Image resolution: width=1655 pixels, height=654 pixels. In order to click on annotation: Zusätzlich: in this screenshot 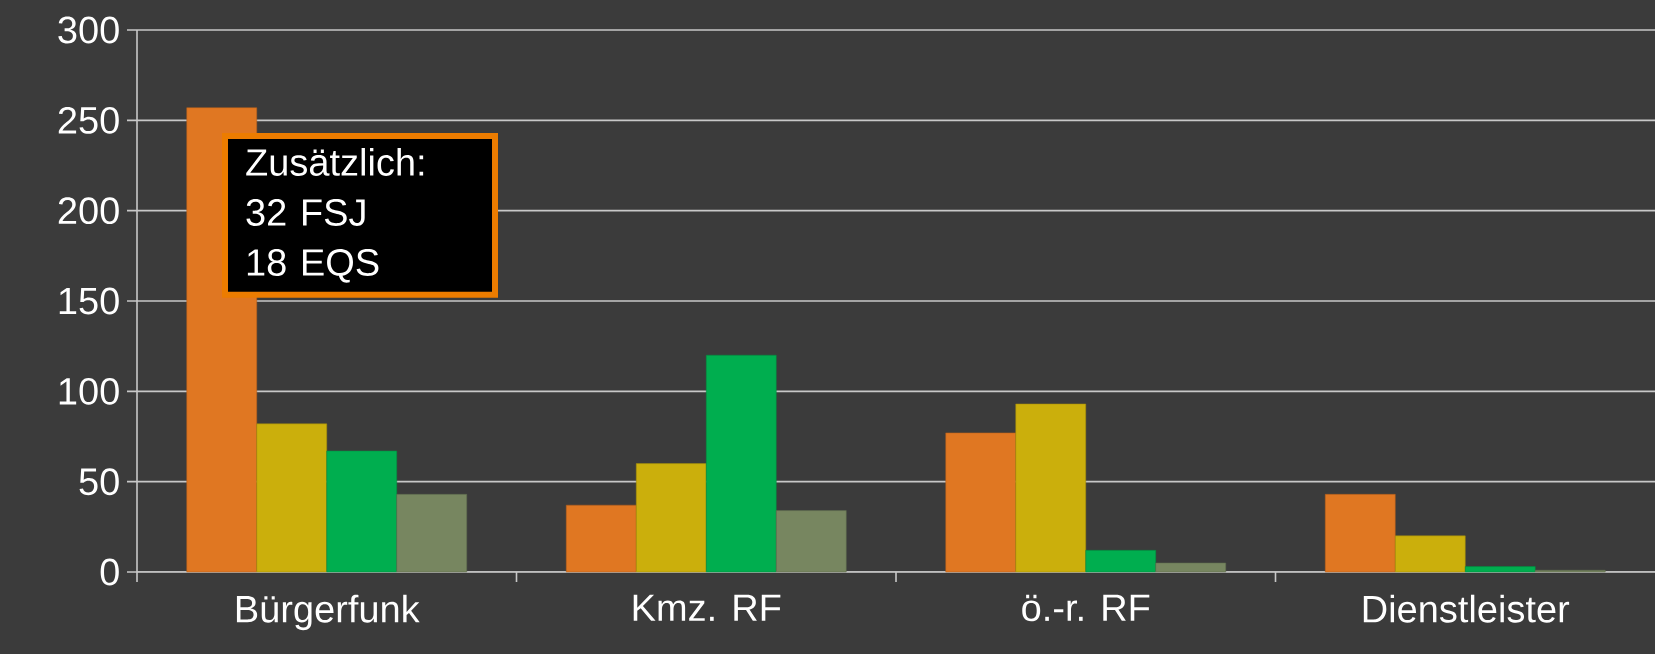, I will do `click(335, 161)`.